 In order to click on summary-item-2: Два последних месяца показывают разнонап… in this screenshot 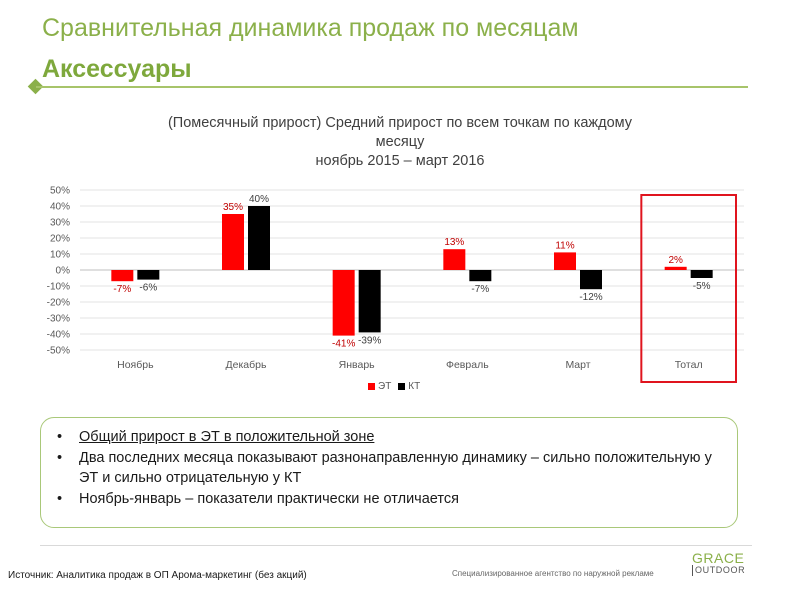, I will do `click(389, 468)`.